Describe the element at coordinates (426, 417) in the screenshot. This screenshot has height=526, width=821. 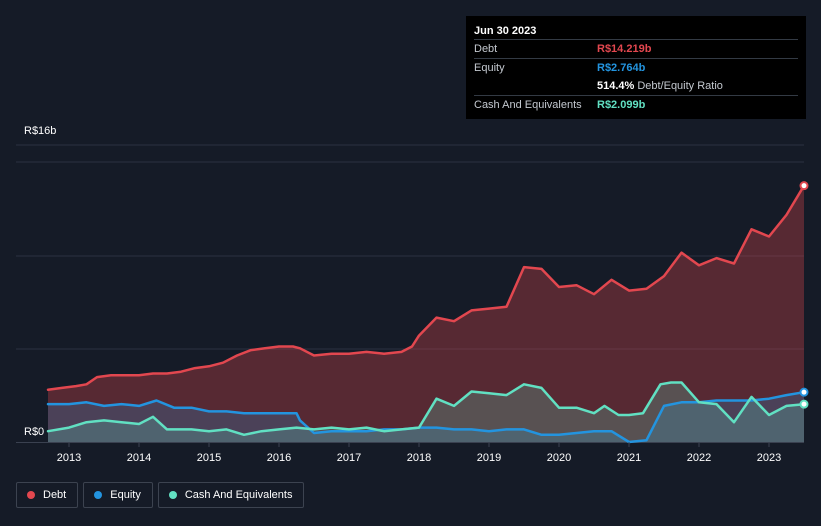
I see `equity-area` at that location.